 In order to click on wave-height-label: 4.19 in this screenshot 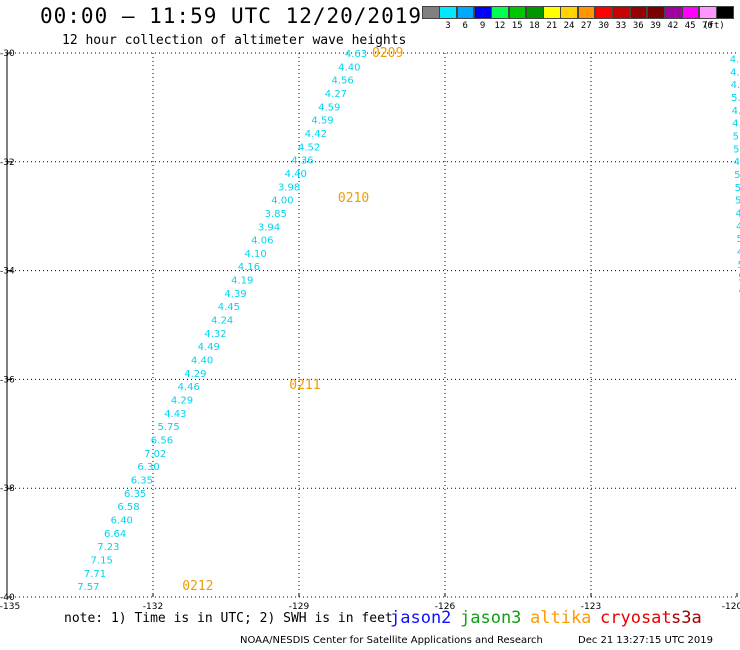, I will do `click(242, 281)`.